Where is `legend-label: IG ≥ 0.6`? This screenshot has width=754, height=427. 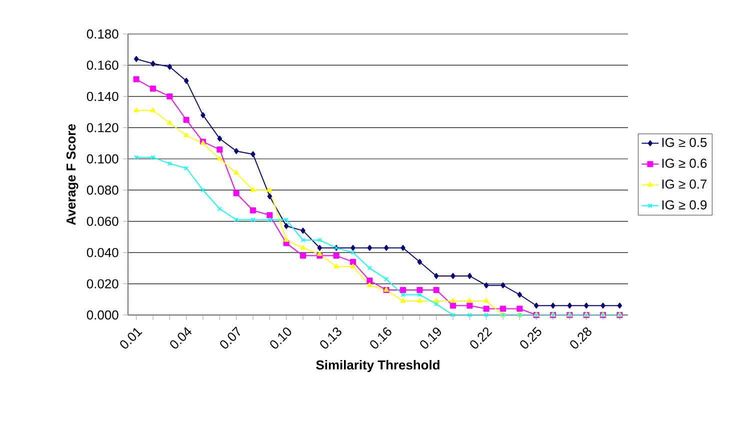 legend-label: IG ≥ 0.6 is located at coordinates (684, 163).